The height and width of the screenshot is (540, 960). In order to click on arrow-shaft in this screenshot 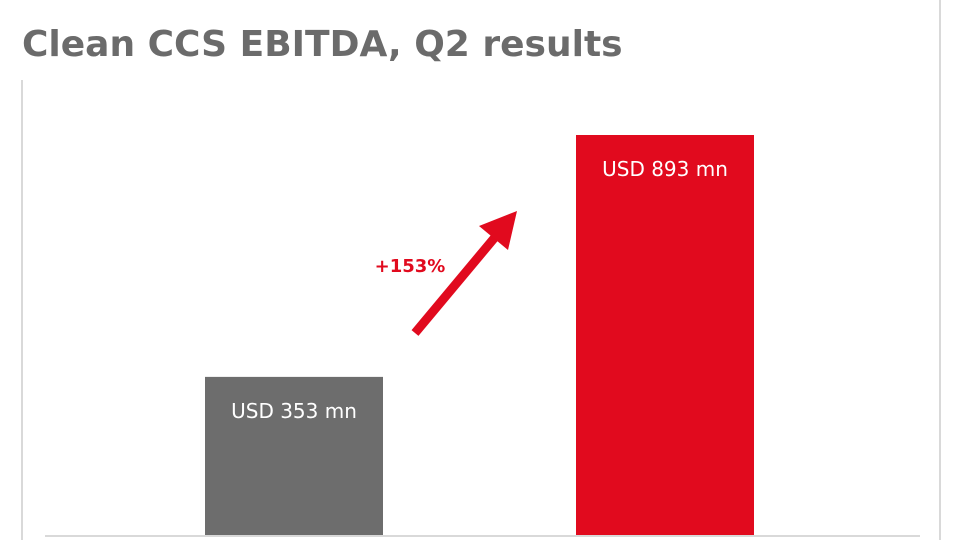, I will do `click(455, 284)`.